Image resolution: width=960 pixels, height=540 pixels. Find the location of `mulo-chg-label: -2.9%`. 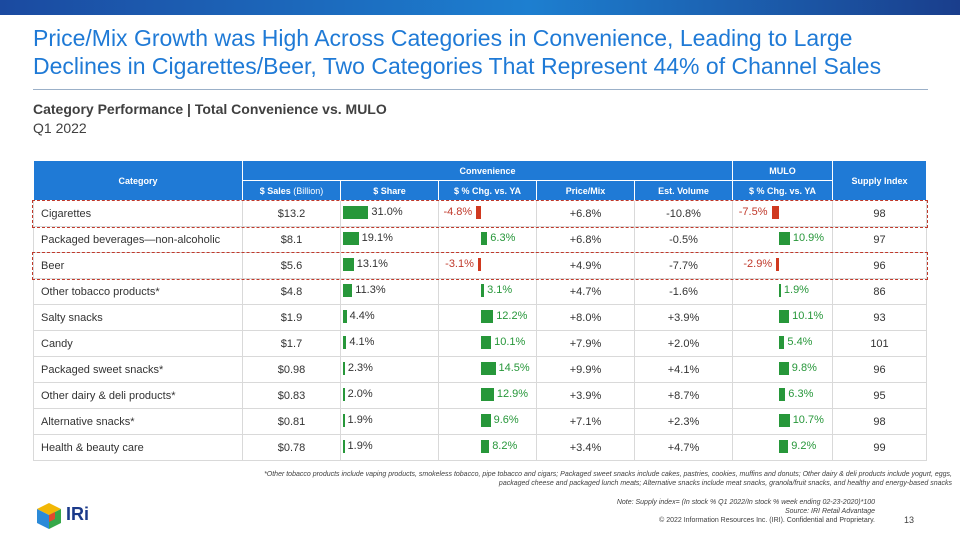

mulo-chg-label: -2.9% is located at coordinates (758, 264).